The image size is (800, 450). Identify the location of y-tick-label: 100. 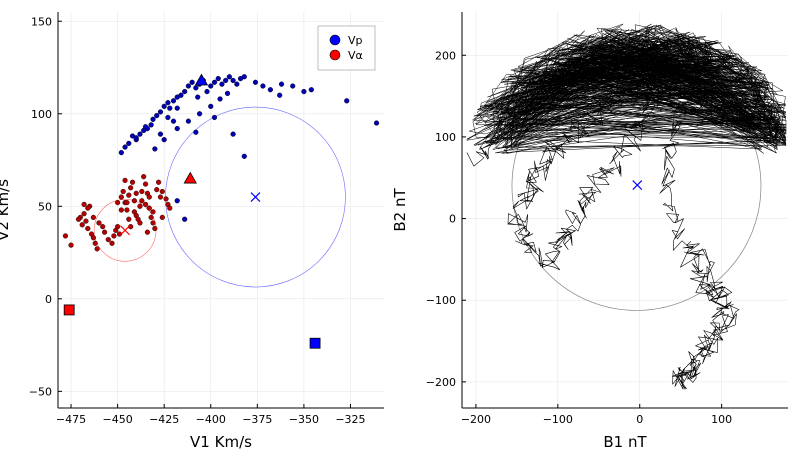
(445, 137).